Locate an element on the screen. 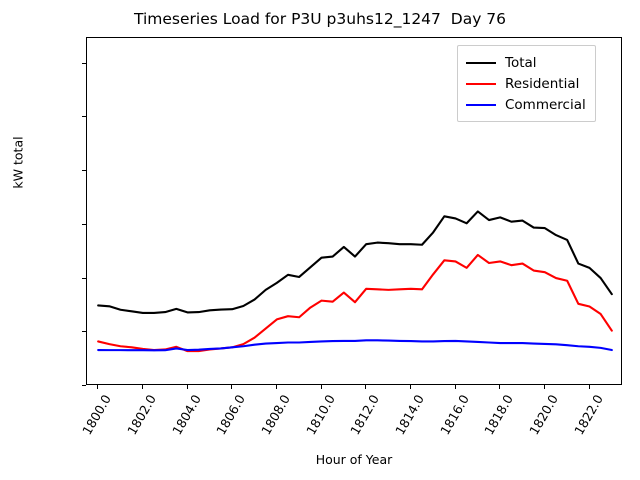 This screenshot has height=480, width=640. legend: Total Residential Commercial is located at coordinates (526, 83).